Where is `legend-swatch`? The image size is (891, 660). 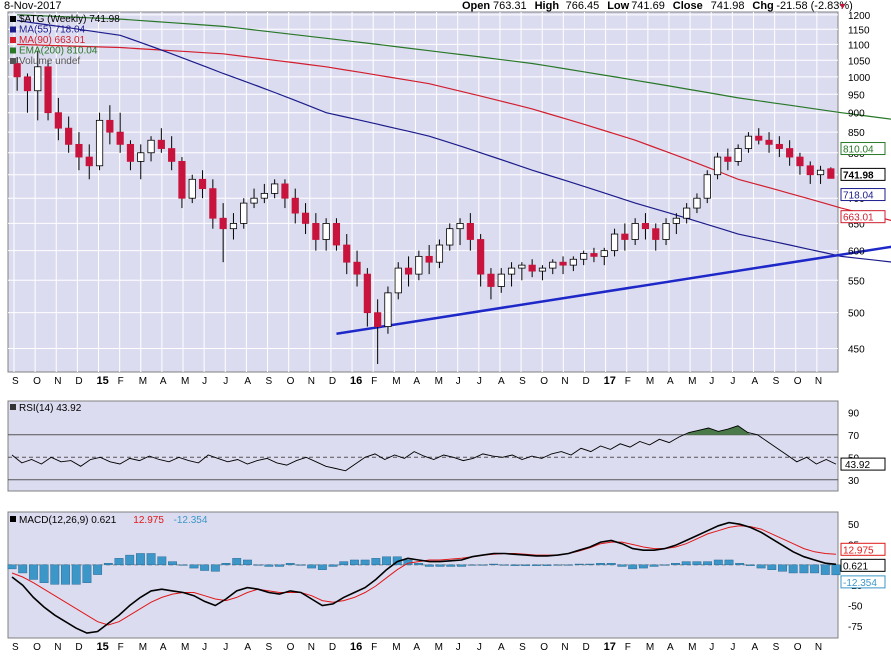
legend-swatch is located at coordinates (13, 19).